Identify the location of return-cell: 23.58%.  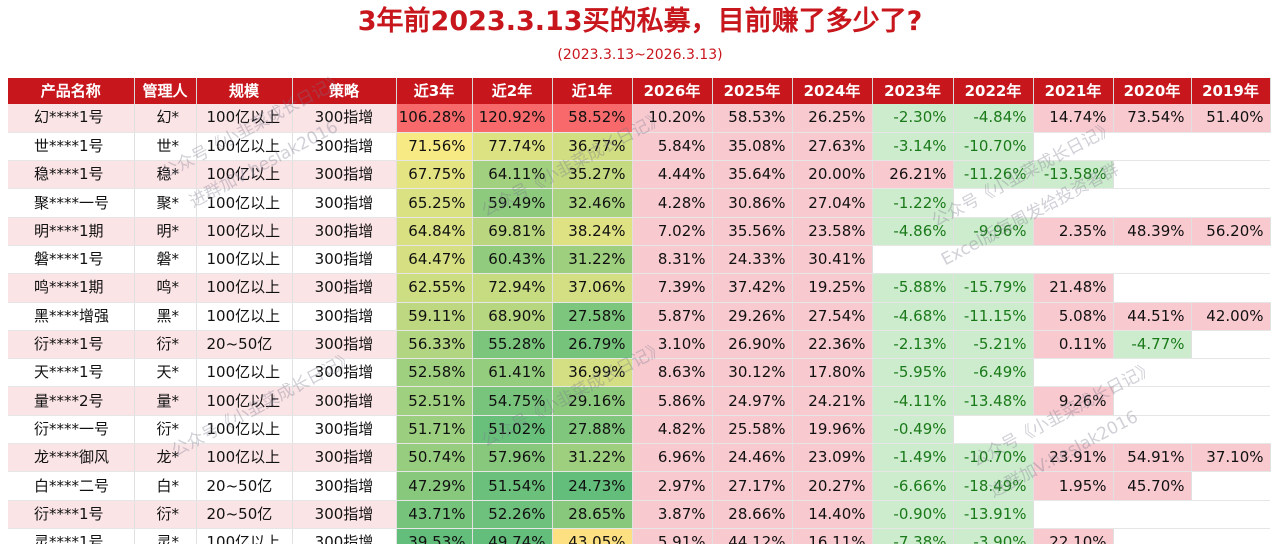
(832, 231).